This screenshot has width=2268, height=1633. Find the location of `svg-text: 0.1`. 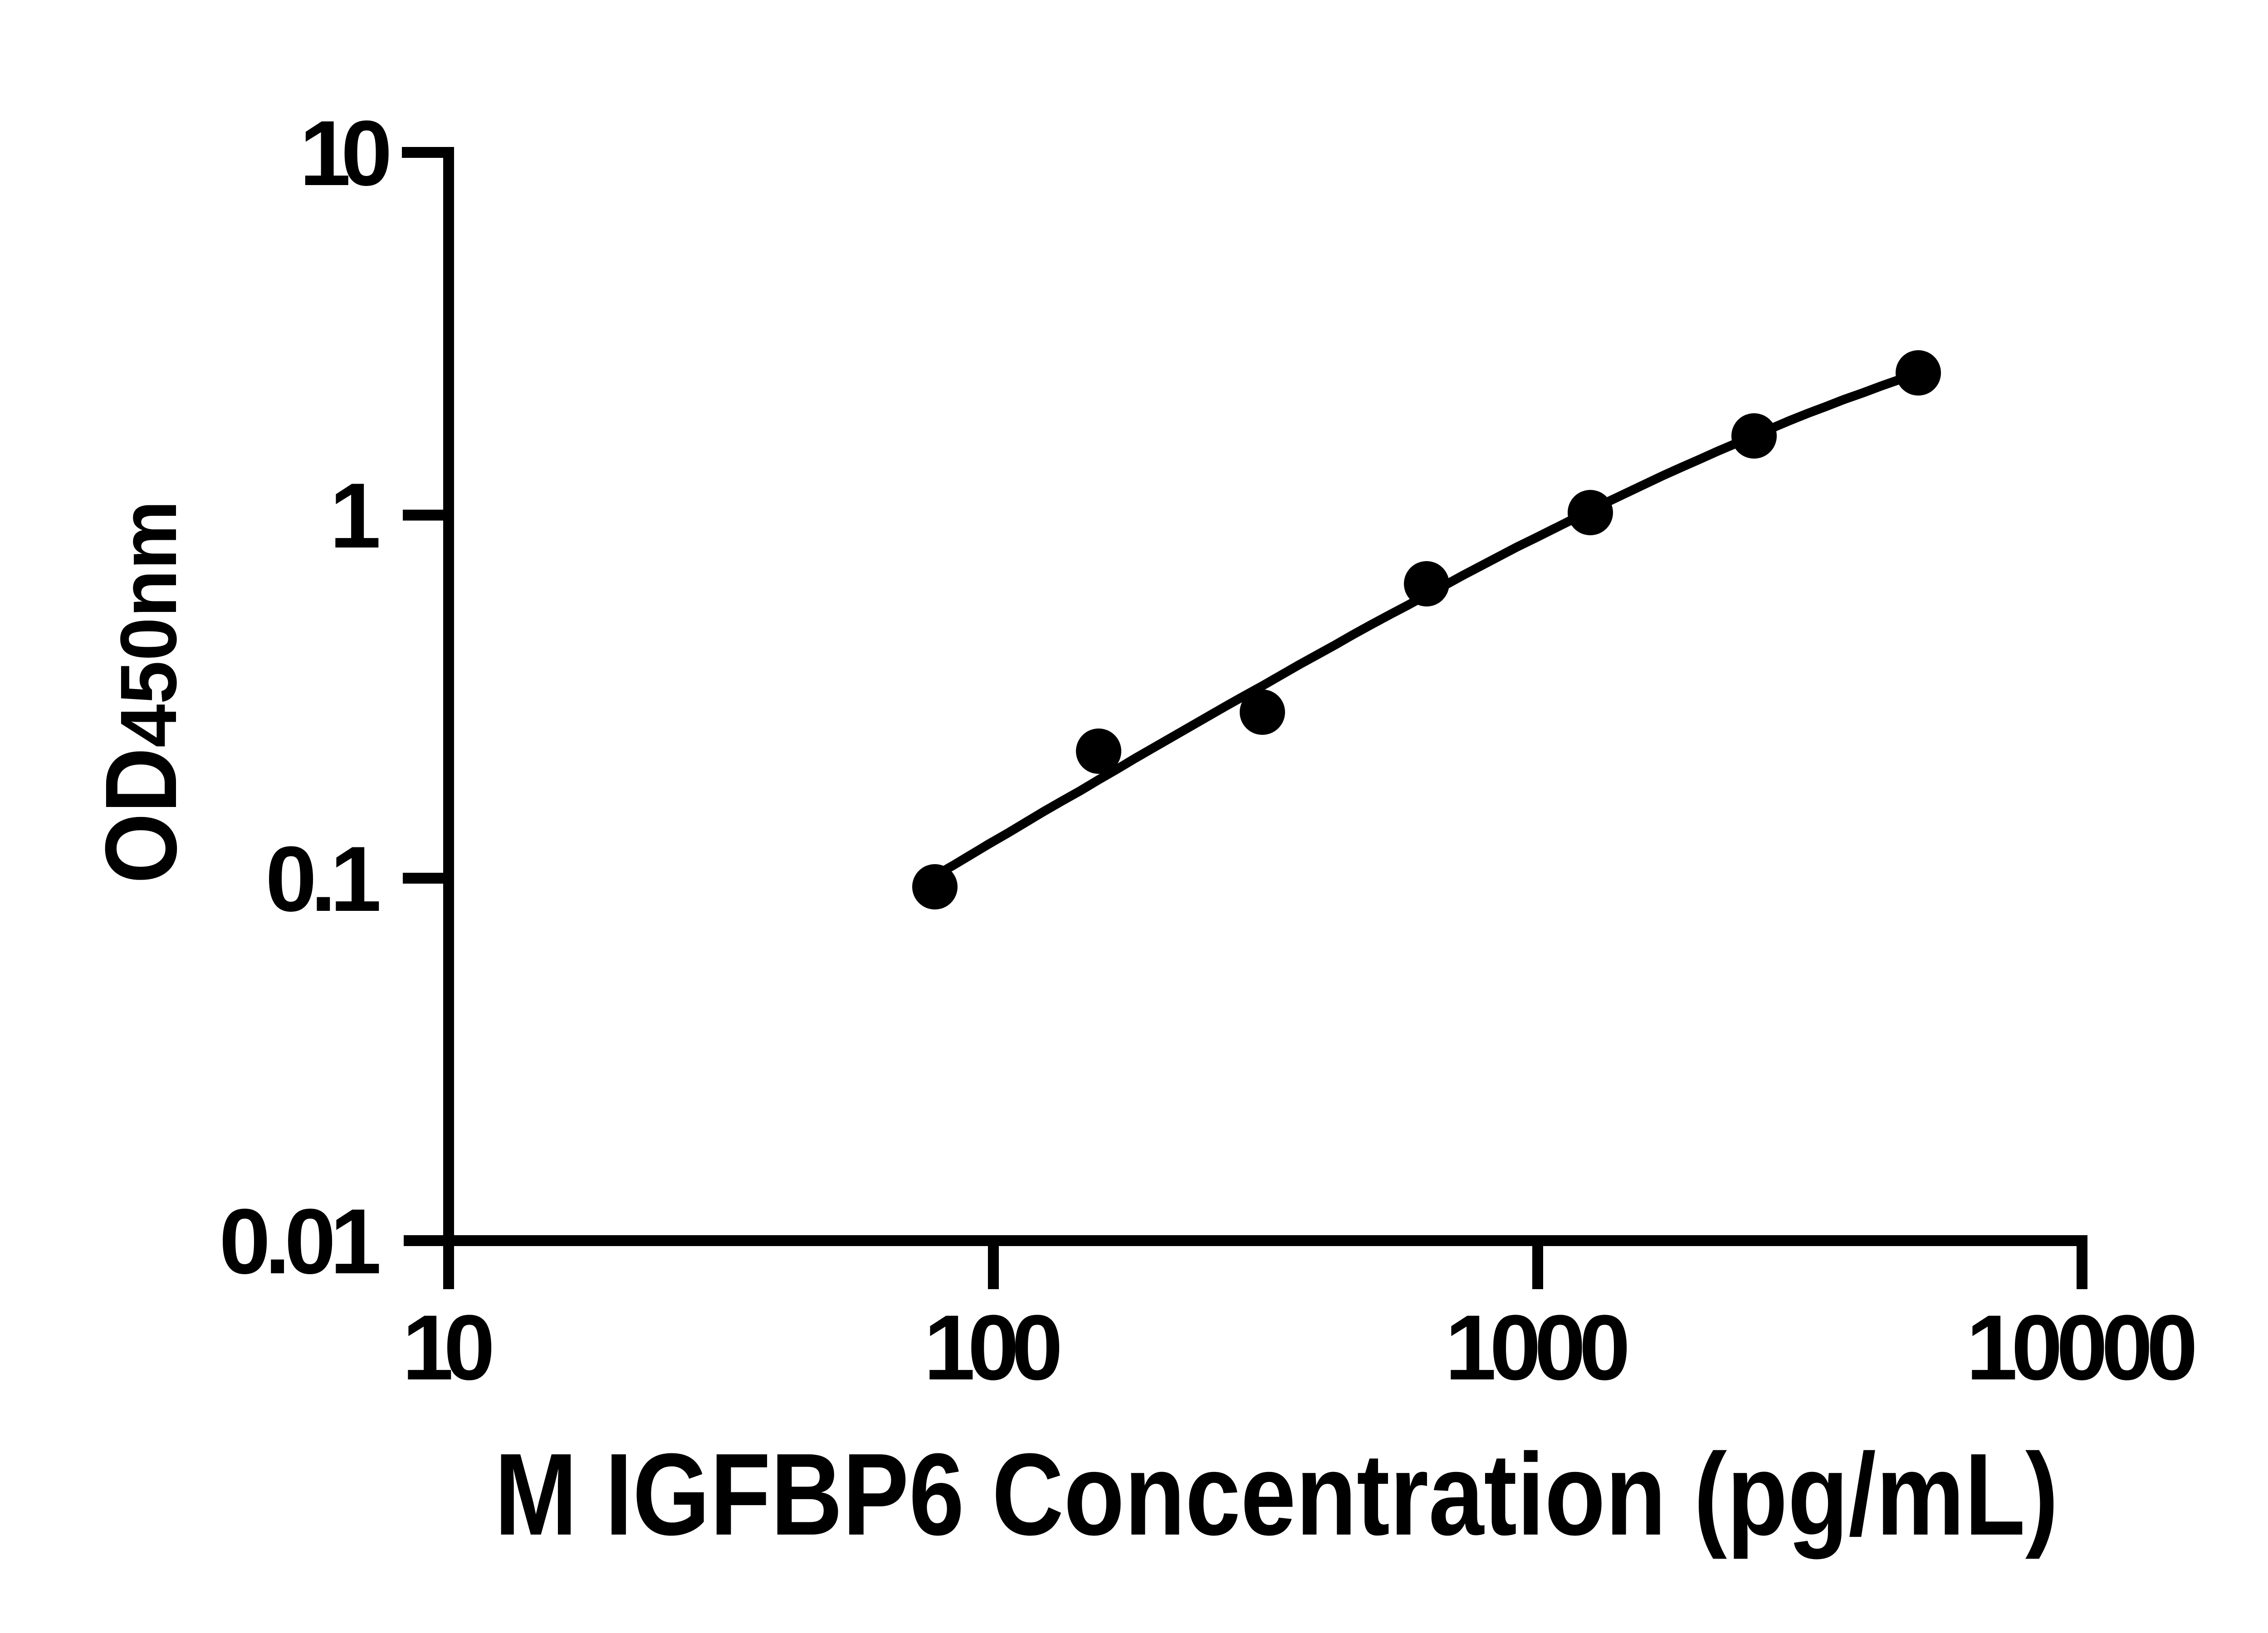

svg-text: 0.1 is located at coordinates (323, 879).